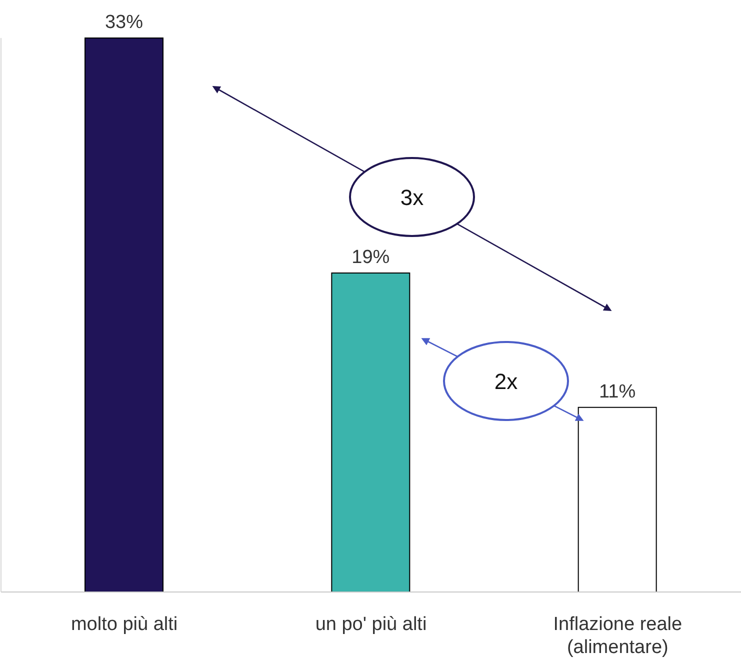 This screenshot has height=663, width=741. Describe the element at coordinates (371, 624) in the screenshot. I see `x-tick-label: un po' più alti` at that location.